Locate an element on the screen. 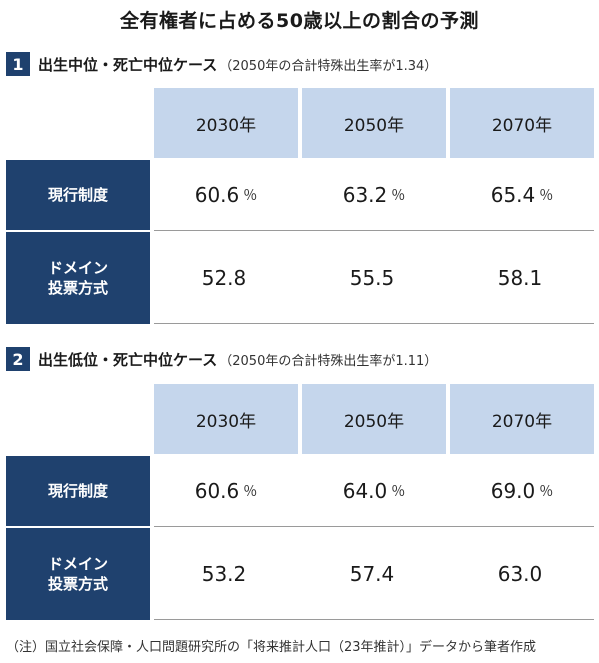 Image resolution: width=599 pixels, height=663 pixels. cell-value: 52.8 is located at coordinates (224, 278).